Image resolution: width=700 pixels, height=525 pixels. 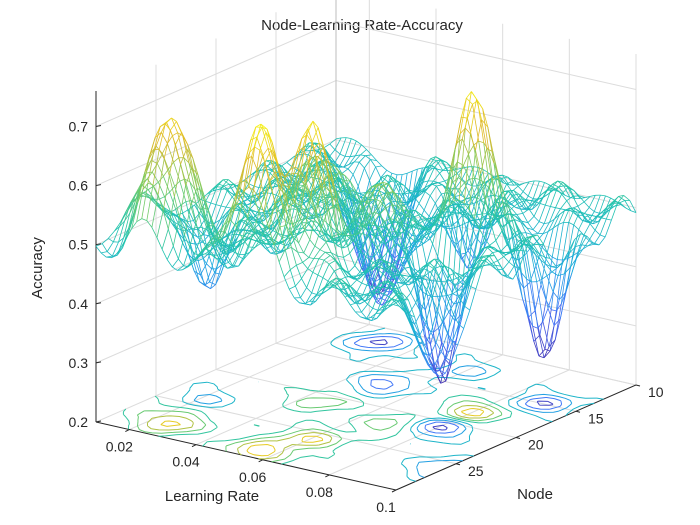 What do you see at coordinates (317, 426) in the screenshot?
I see `contour-line` at bounding box center [317, 426].